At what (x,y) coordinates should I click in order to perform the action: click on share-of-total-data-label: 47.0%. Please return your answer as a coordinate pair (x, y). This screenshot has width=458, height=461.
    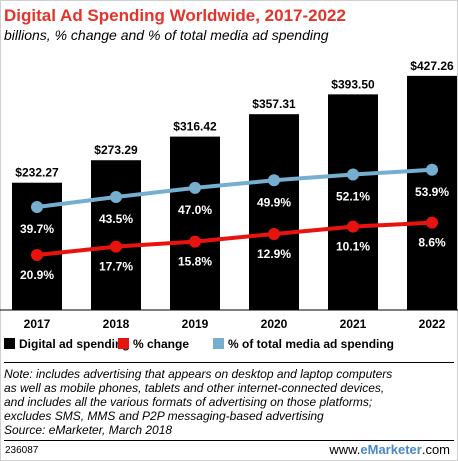
    Looking at the image, I should click on (195, 210).